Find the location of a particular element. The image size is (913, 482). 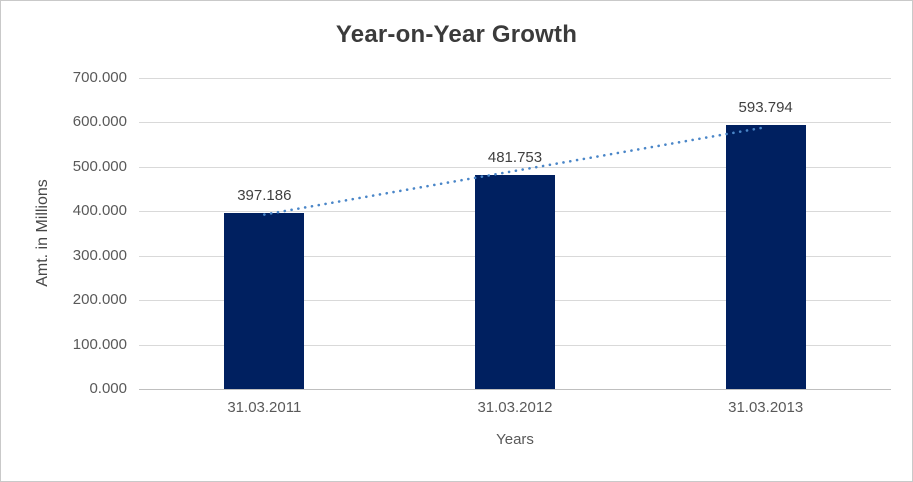

x-tick-label: 31.03.2011 is located at coordinates (264, 407).